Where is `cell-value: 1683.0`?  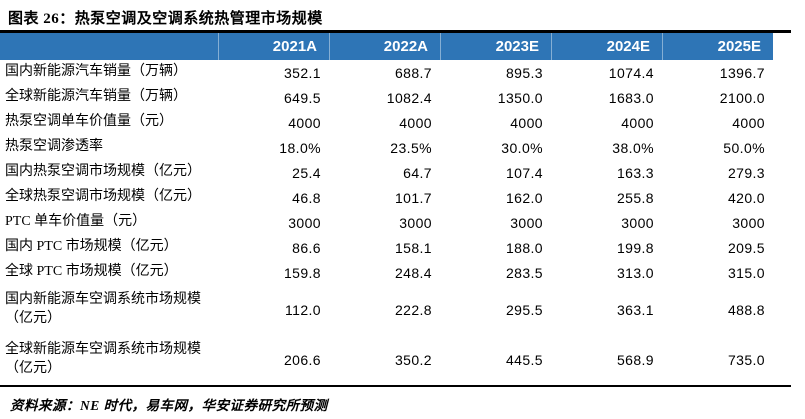
cell-value: 1683.0 is located at coordinates (631, 97).